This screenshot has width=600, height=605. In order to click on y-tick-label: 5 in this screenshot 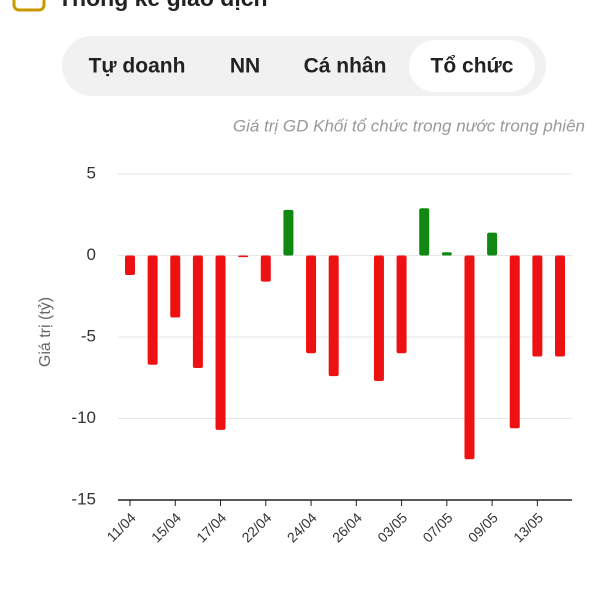, I will do `click(91, 172)`.